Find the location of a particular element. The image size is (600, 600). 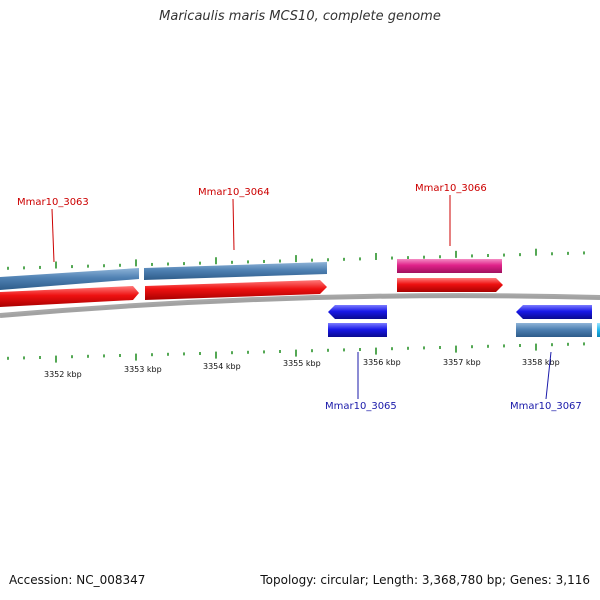

tick-label: 3354 kbp is located at coordinates (222, 366).